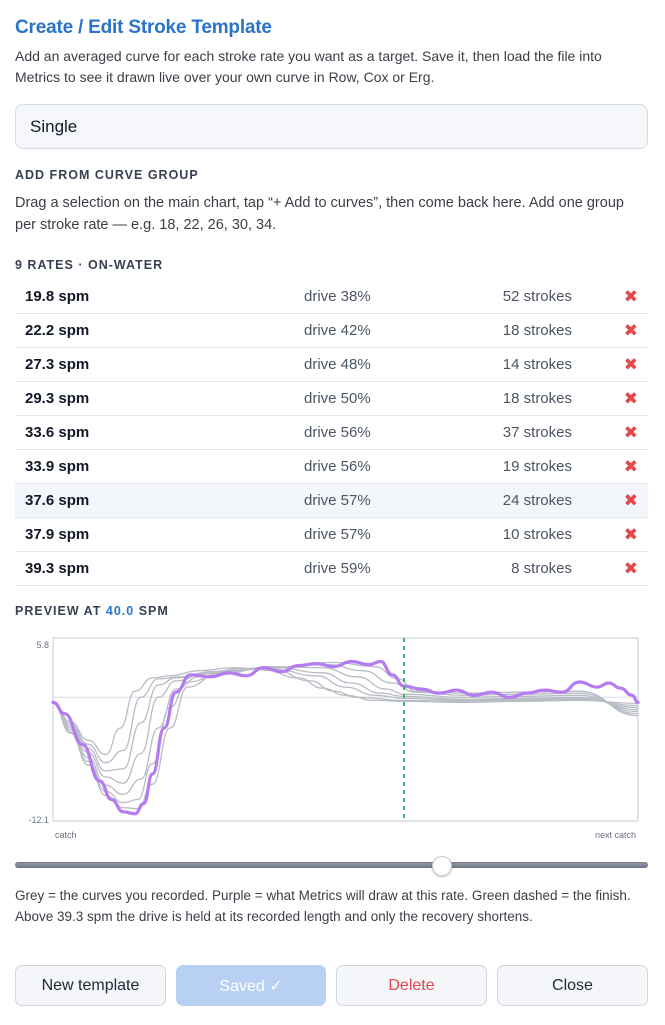 This screenshot has width=665, height=1025. Describe the element at coordinates (537, 296) in the screenshot. I see `rate-strokes: 52 strokes` at that location.